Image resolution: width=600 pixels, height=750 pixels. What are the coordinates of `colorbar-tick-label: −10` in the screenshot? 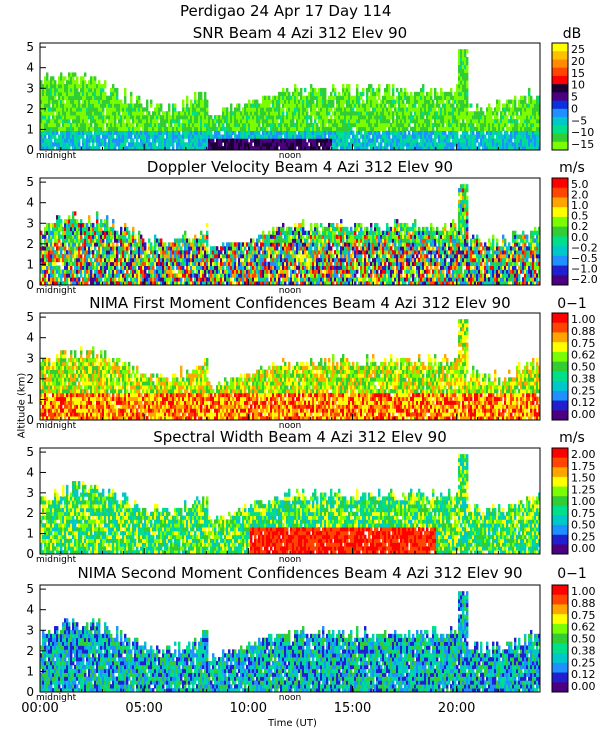 It's located at (582, 132).